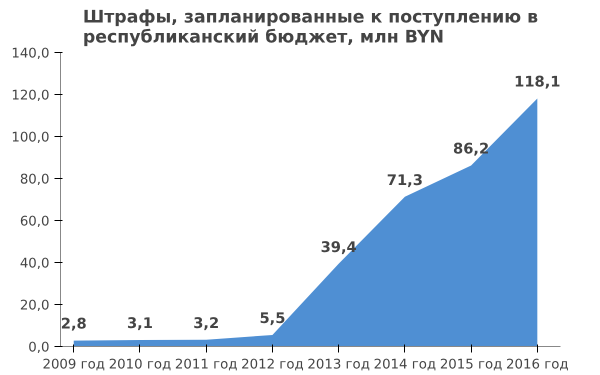 The image size is (600, 375). What do you see at coordinates (272, 318) in the screenshot?
I see `data-label: 5,5` at bounding box center [272, 318].